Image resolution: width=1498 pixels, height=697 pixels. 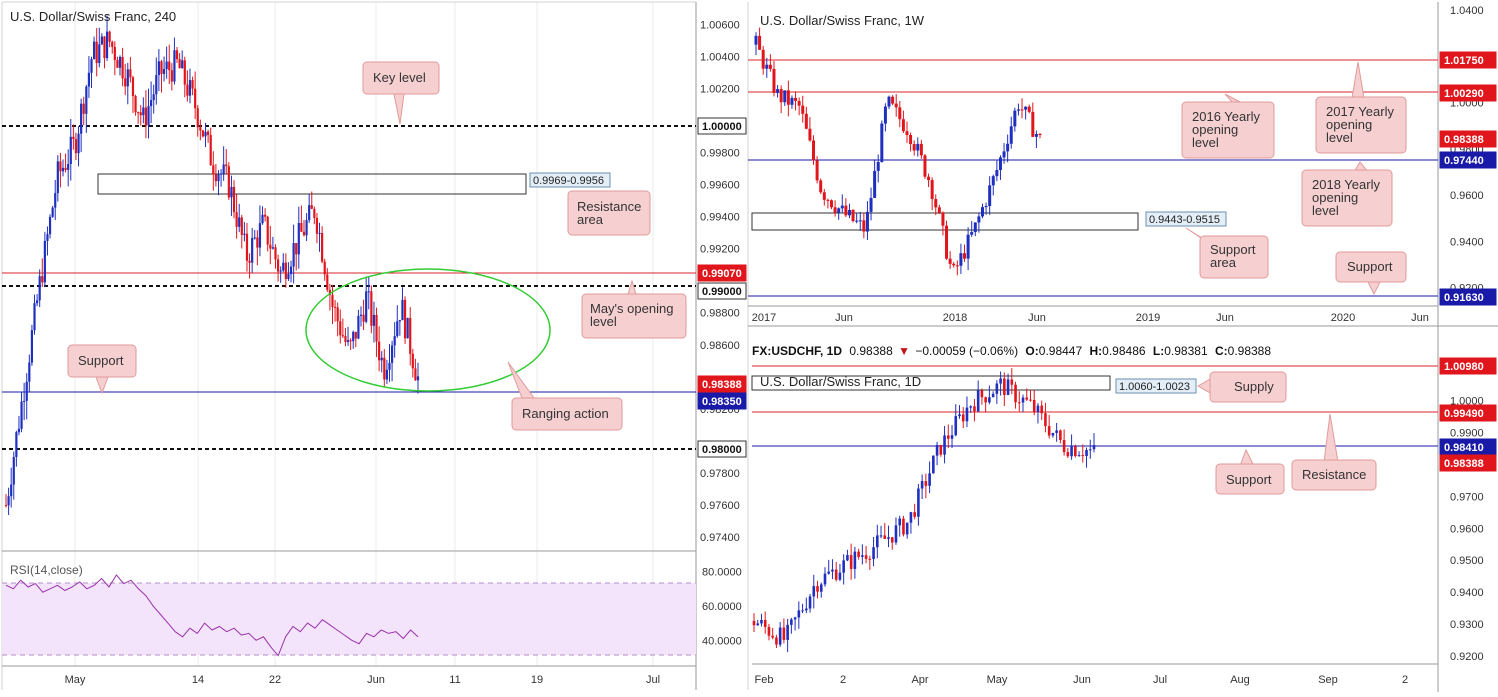 What do you see at coordinates (720, 25) in the screenshot?
I see `y-tick-label: 1.00600` at bounding box center [720, 25].